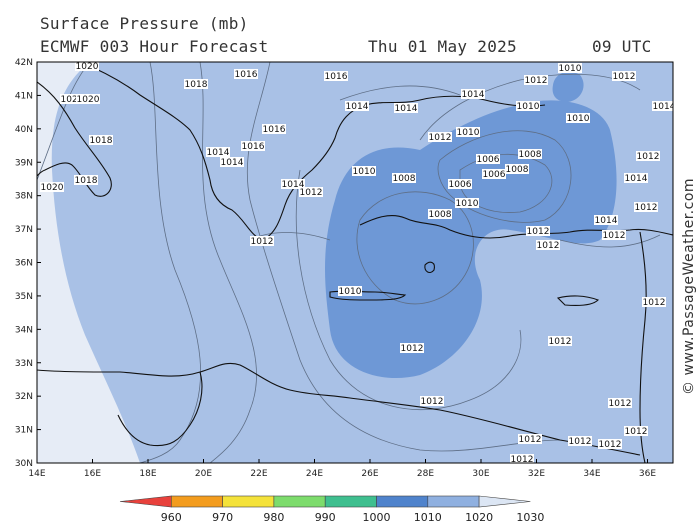 The width and height of the screenshot is (700, 525). Describe the element at coordinates (203, 474) in the screenshot. I see `lon-label: 20E` at that location.